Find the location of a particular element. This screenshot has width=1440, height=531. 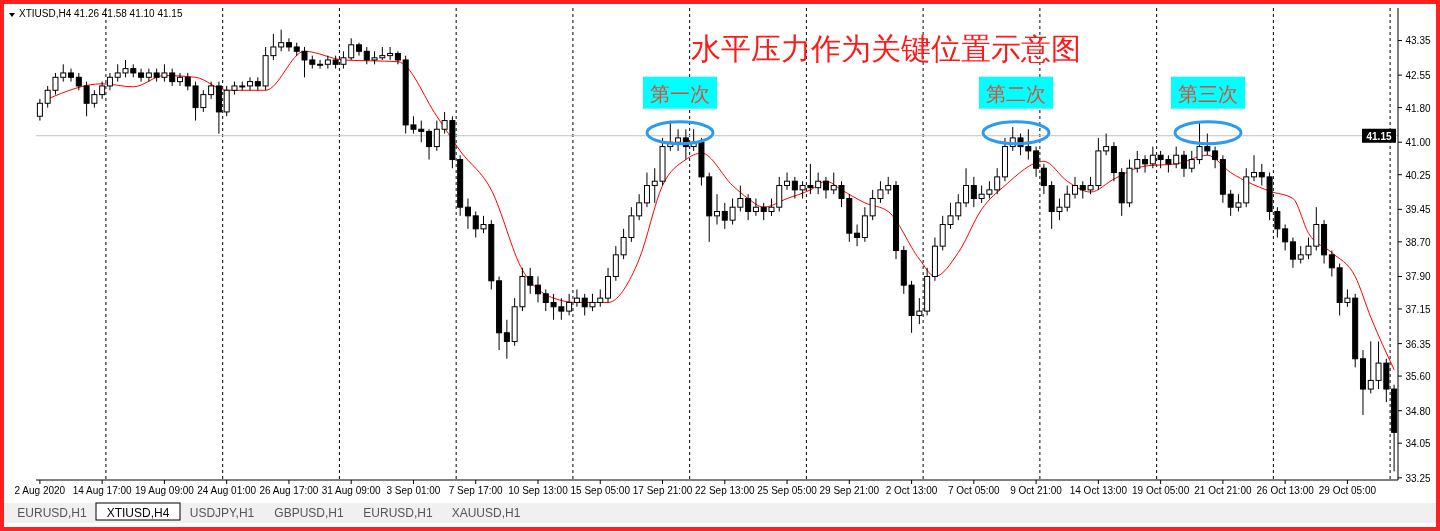

x-tick-label: 31 Aug 09:00 is located at coordinates (351, 490).